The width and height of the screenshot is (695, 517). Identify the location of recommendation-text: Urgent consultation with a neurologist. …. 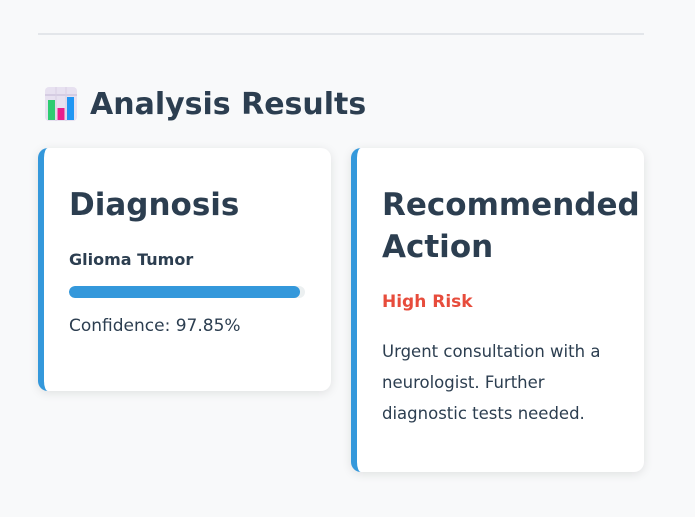
(491, 382).